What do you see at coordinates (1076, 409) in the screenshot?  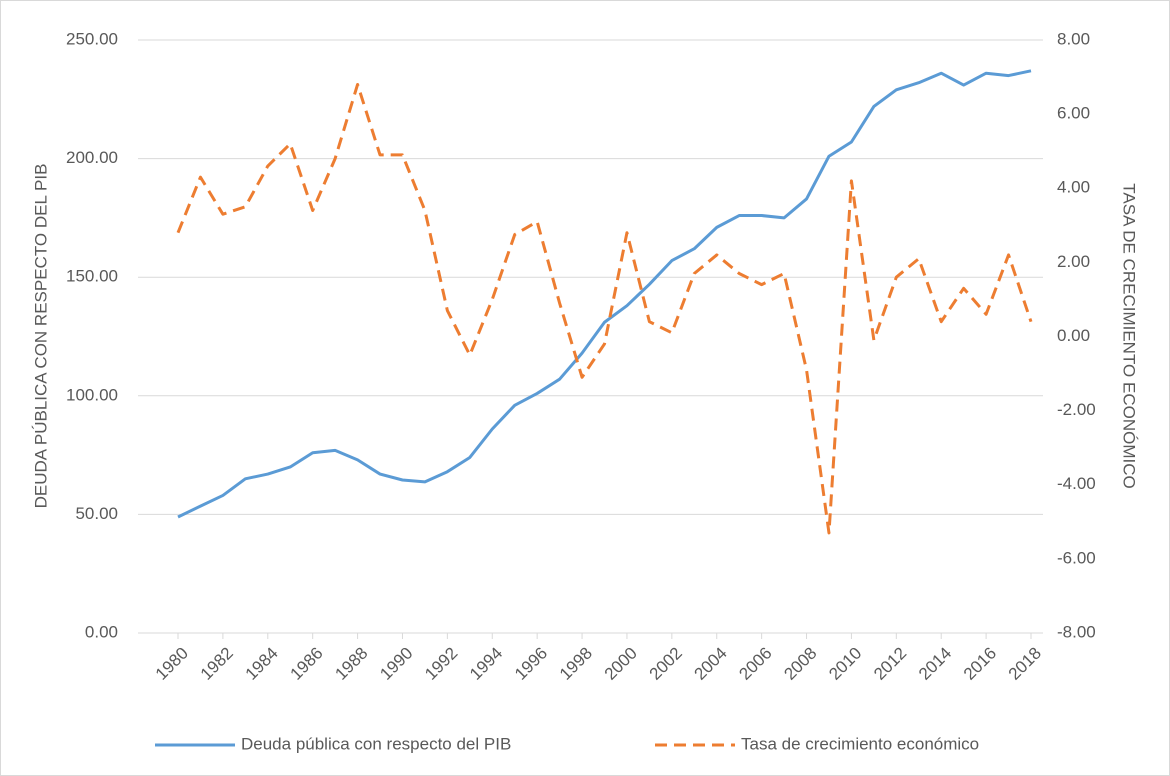 I see `y2-tick-label: -2.00` at bounding box center [1076, 409].